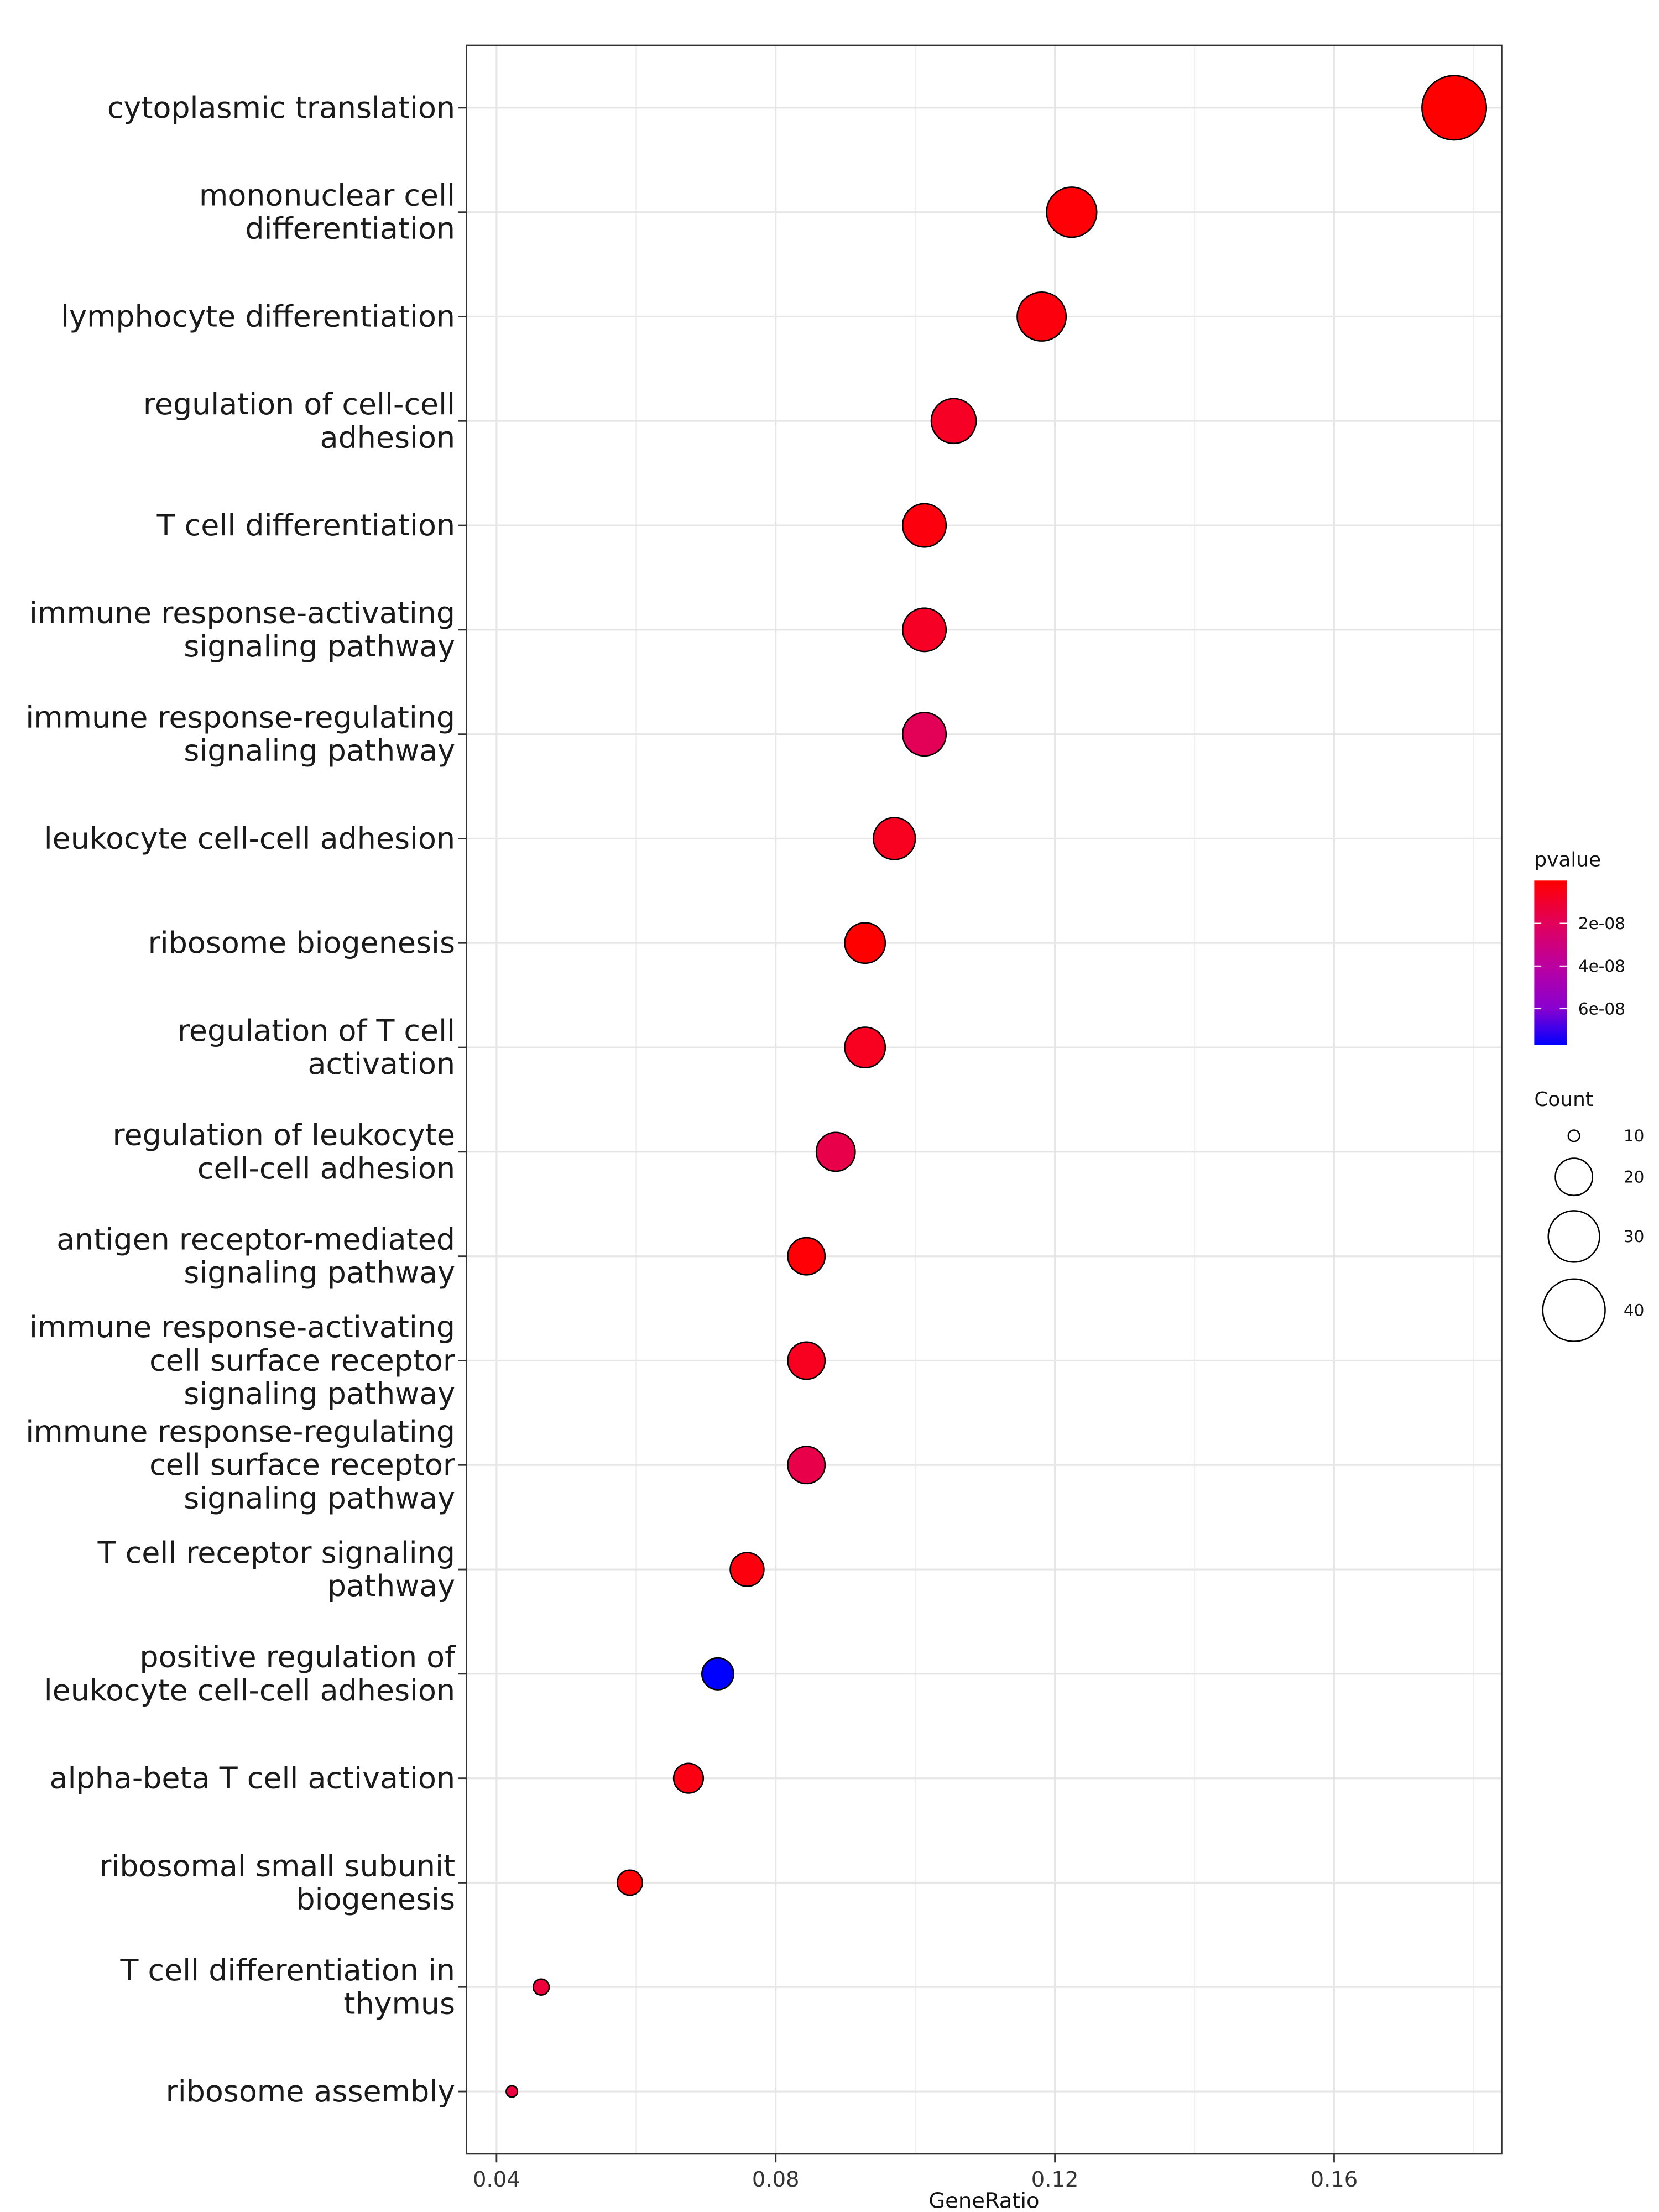 The height and width of the screenshot is (2212, 1659). What do you see at coordinates (281, 107) in the screenshot?
I see `y-tick-label: cytoplasmic translation` at bounding box center [281, 107].